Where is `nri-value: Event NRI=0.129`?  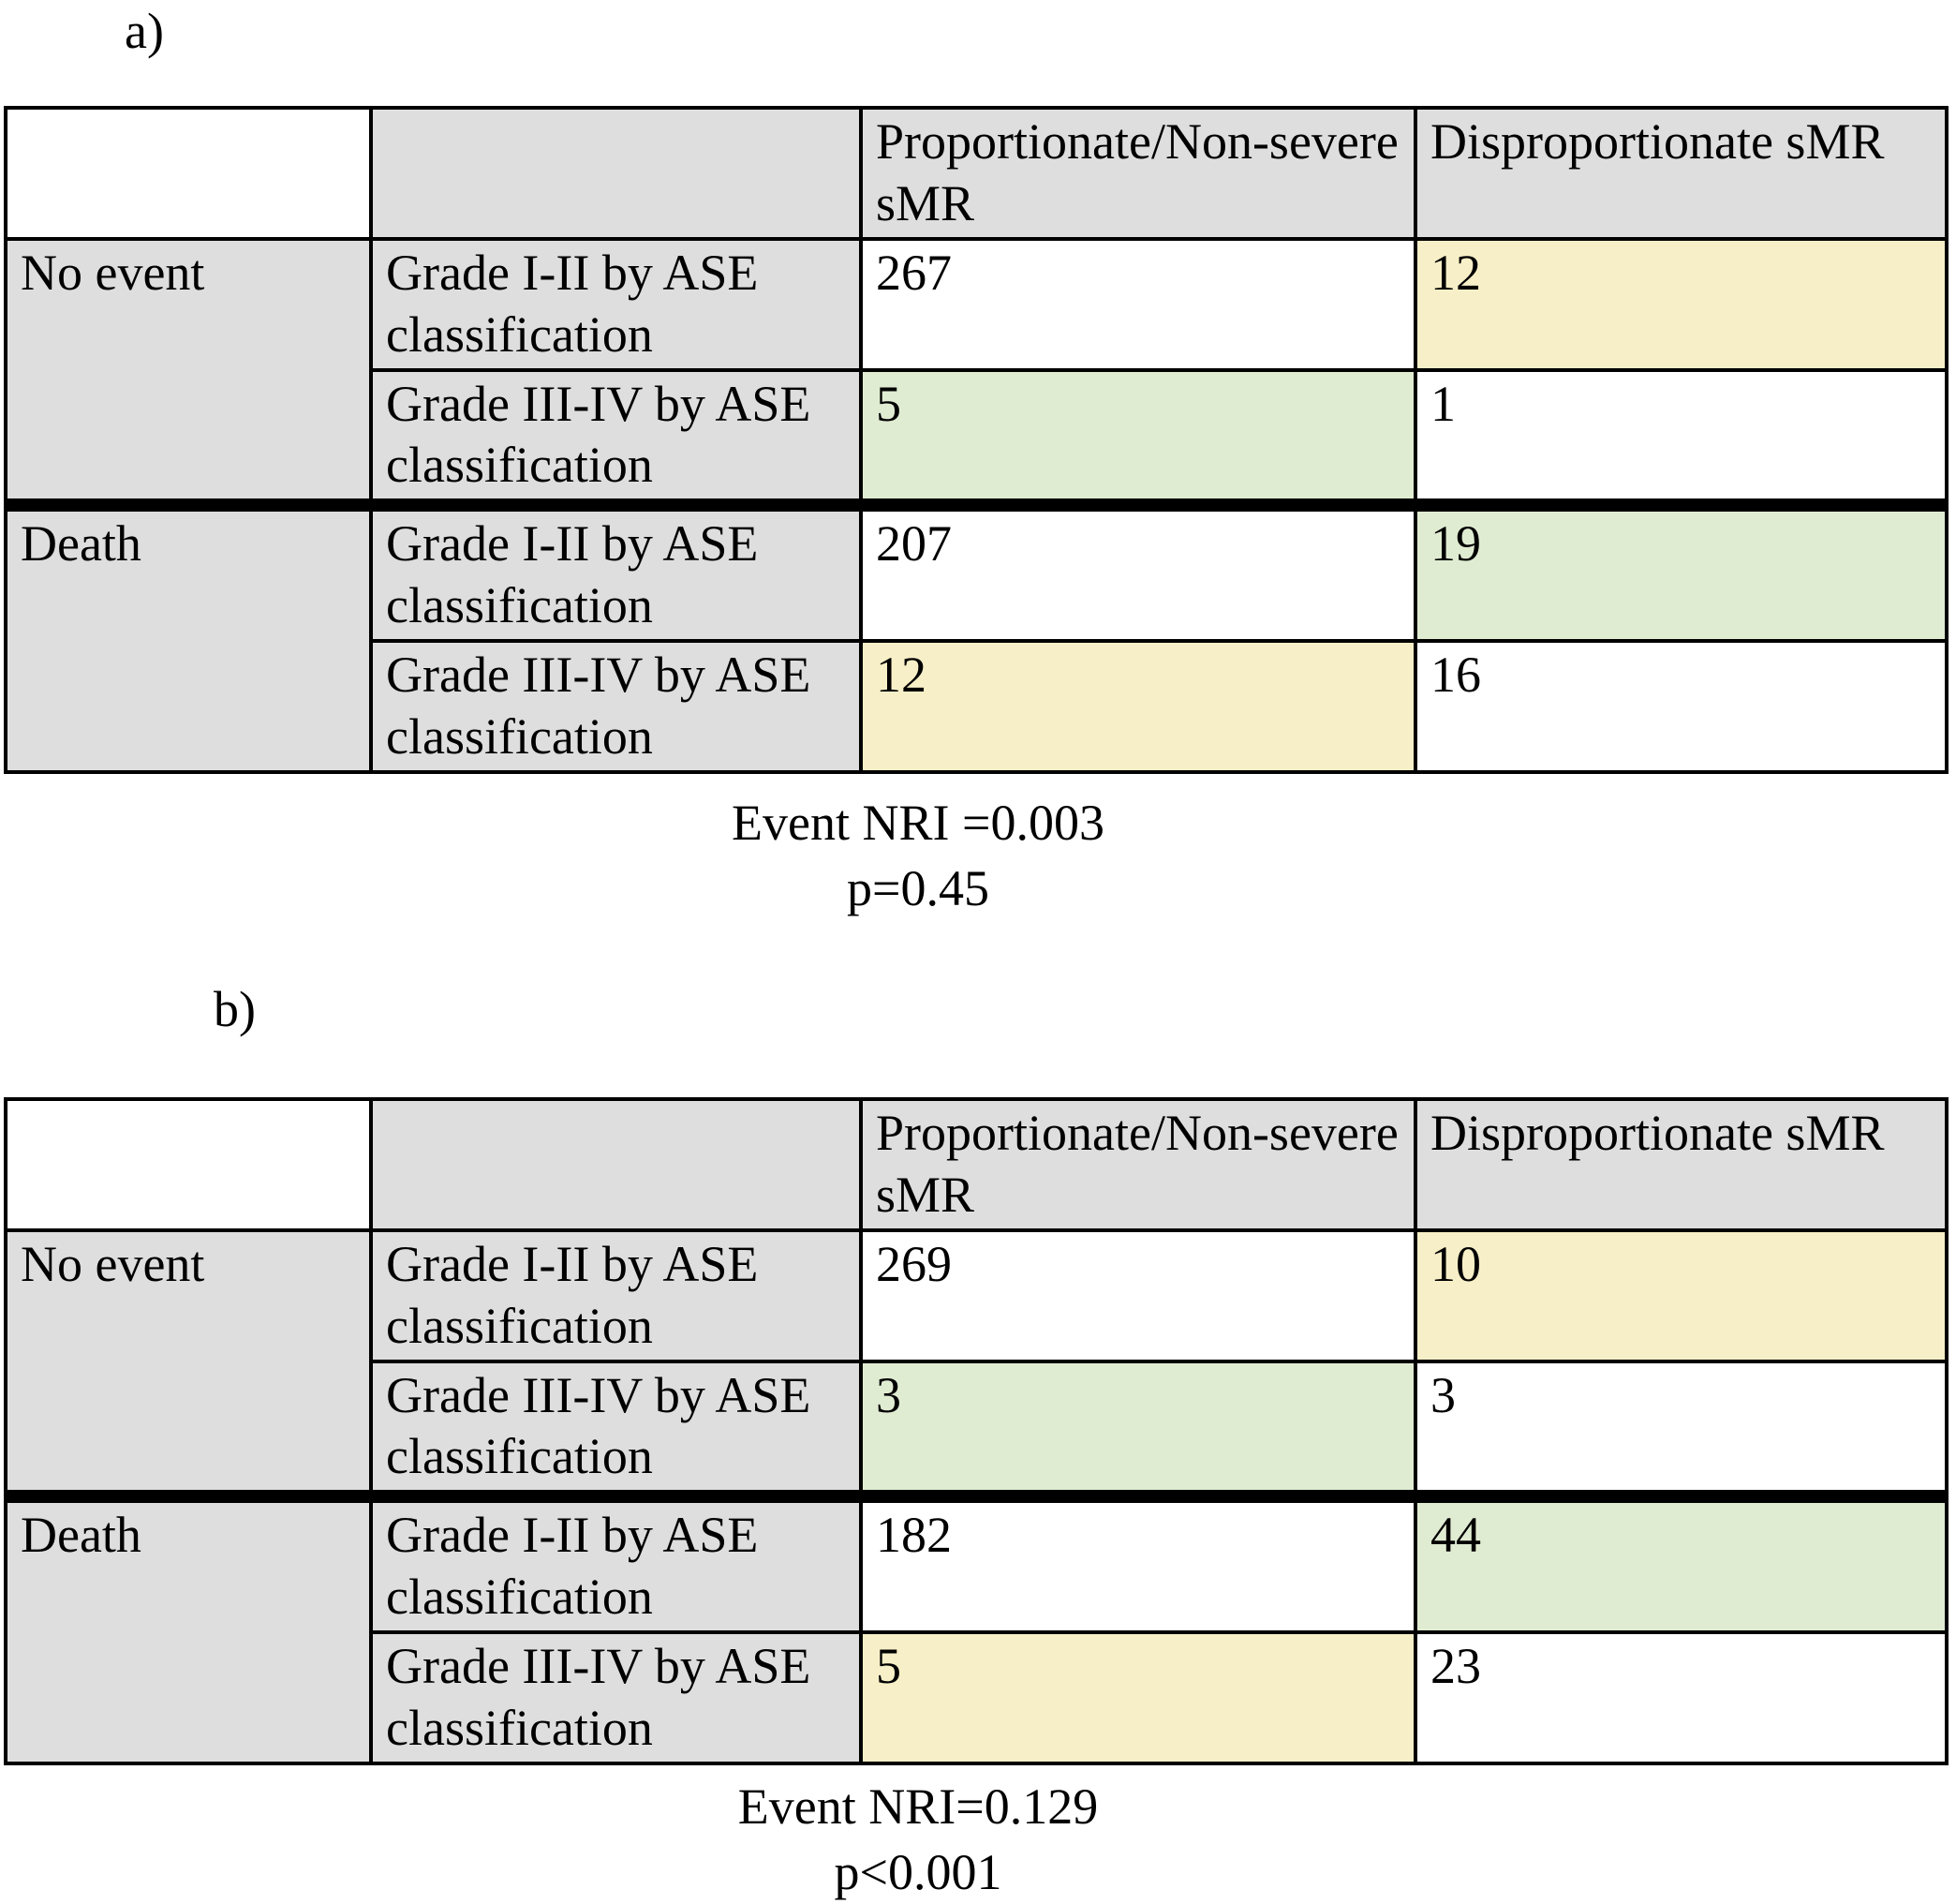 nri-value: Event NRI=0.129 is located at coordinates (918, 1806).